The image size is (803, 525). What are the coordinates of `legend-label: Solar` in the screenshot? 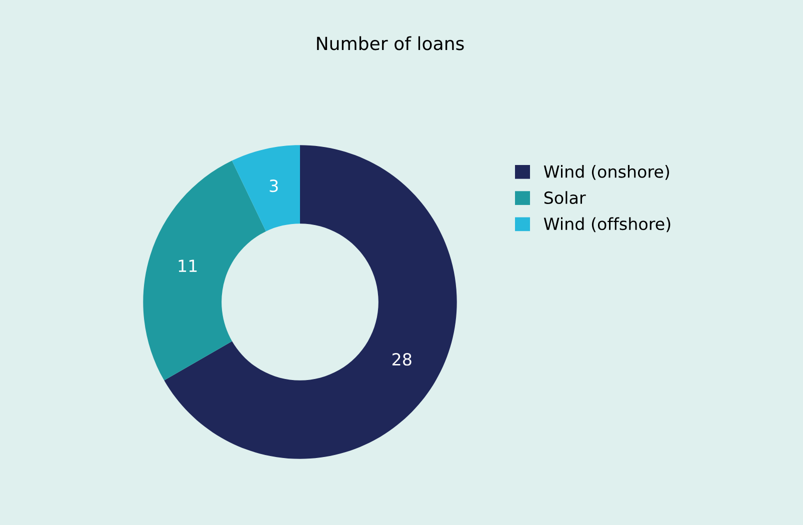 It's located at (565, 197).